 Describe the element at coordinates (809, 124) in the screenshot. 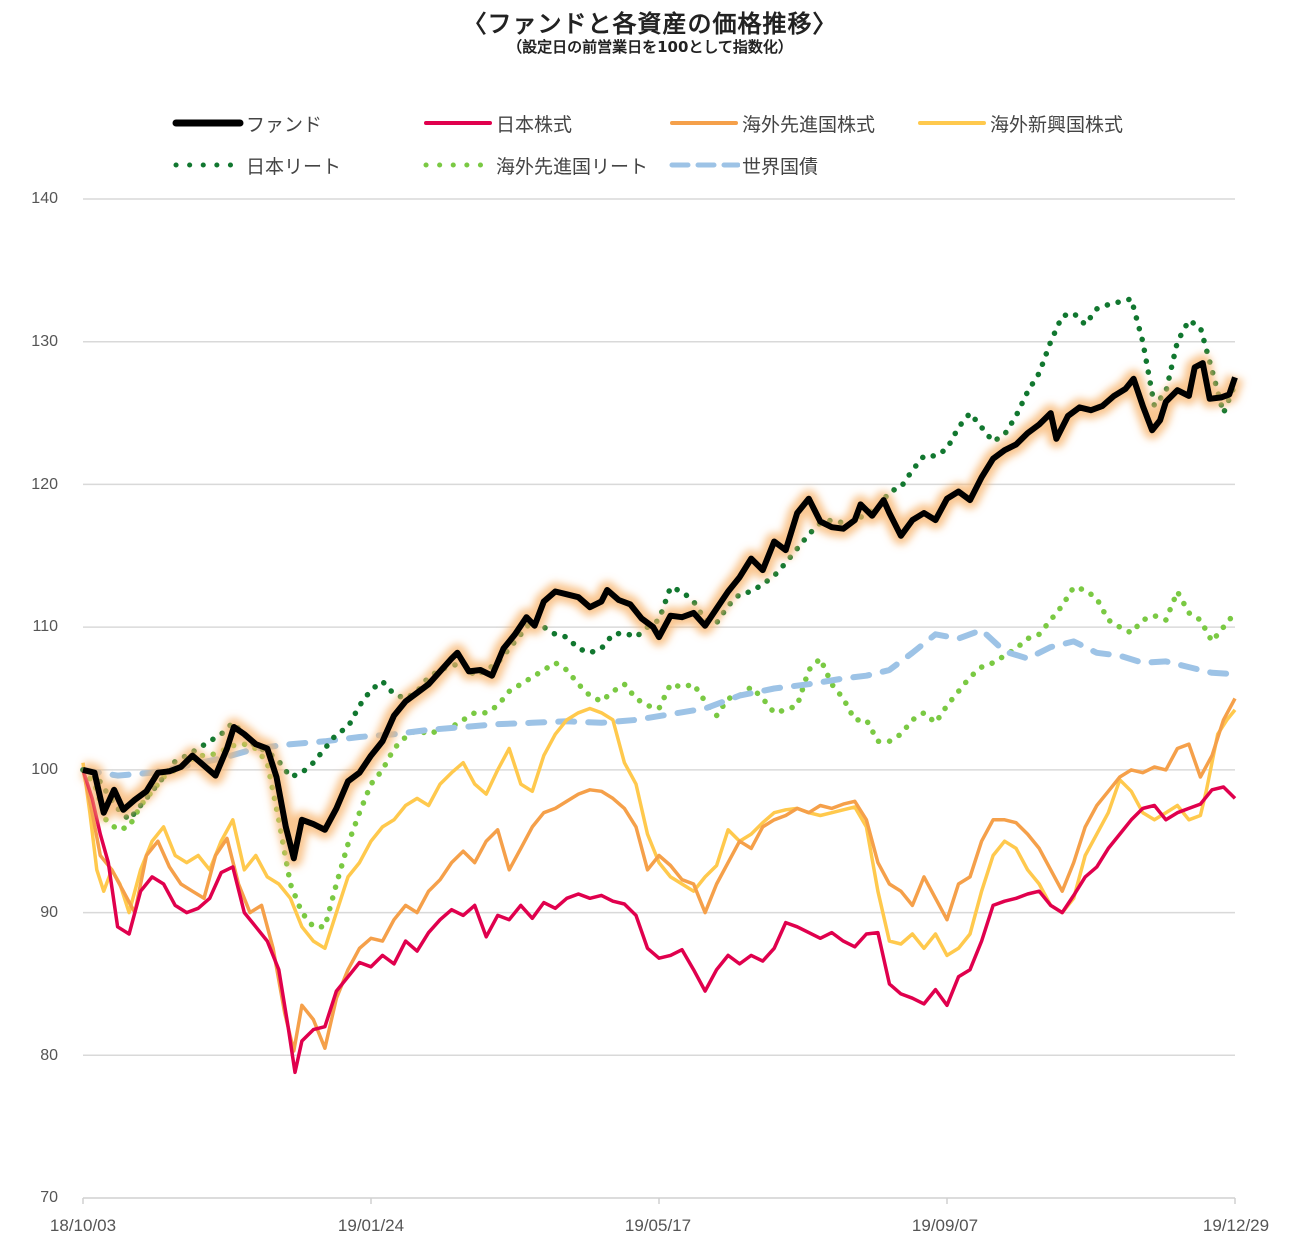

I see `legend-label: 海外先進国株式` at that location.